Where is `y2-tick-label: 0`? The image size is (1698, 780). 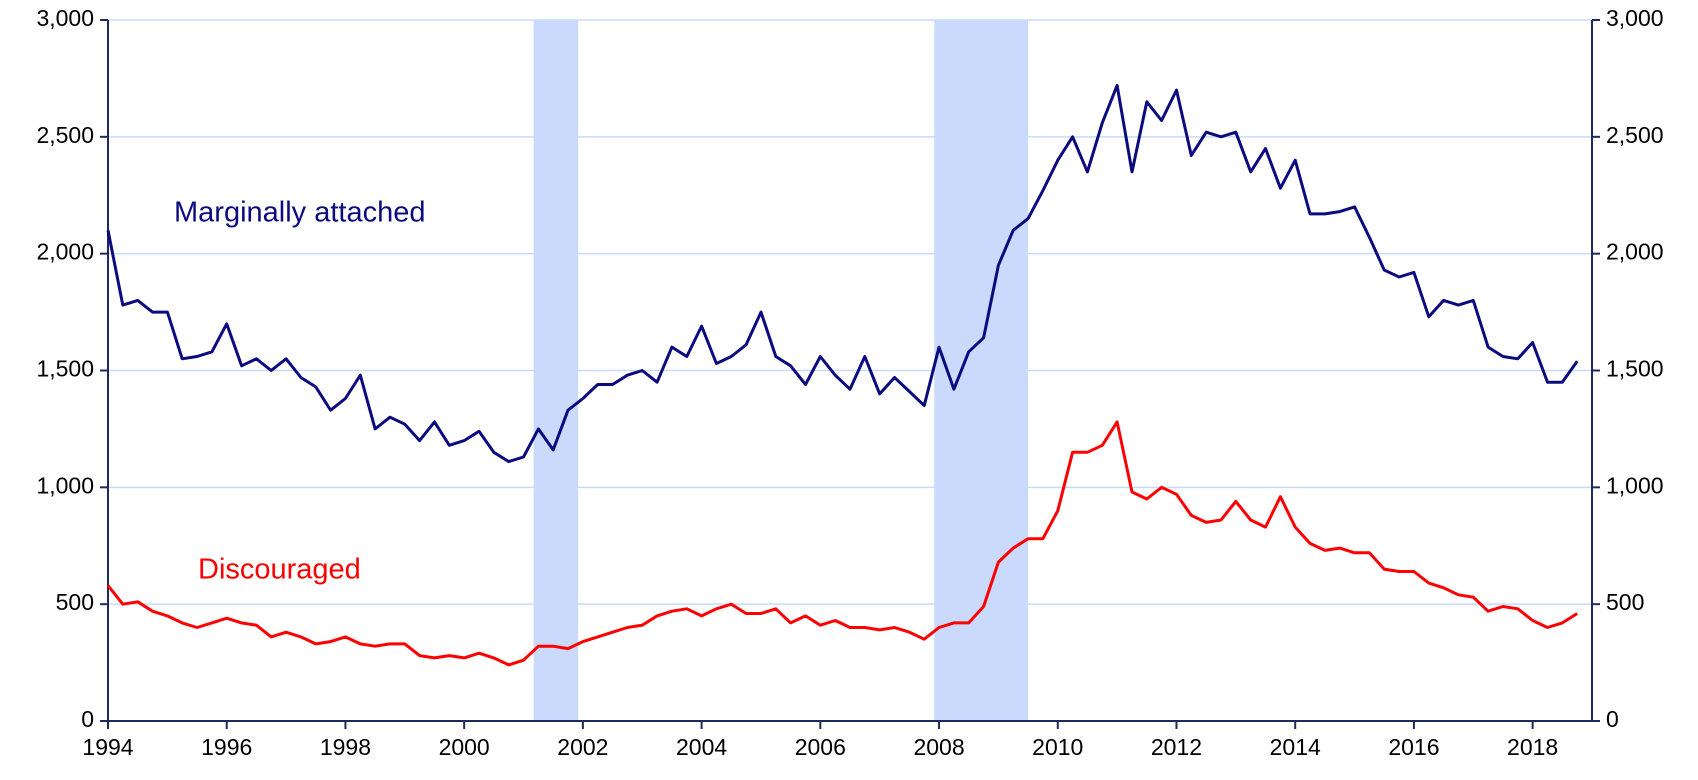 y2-tick-label: 0 is located at coordinates (1612, 719).